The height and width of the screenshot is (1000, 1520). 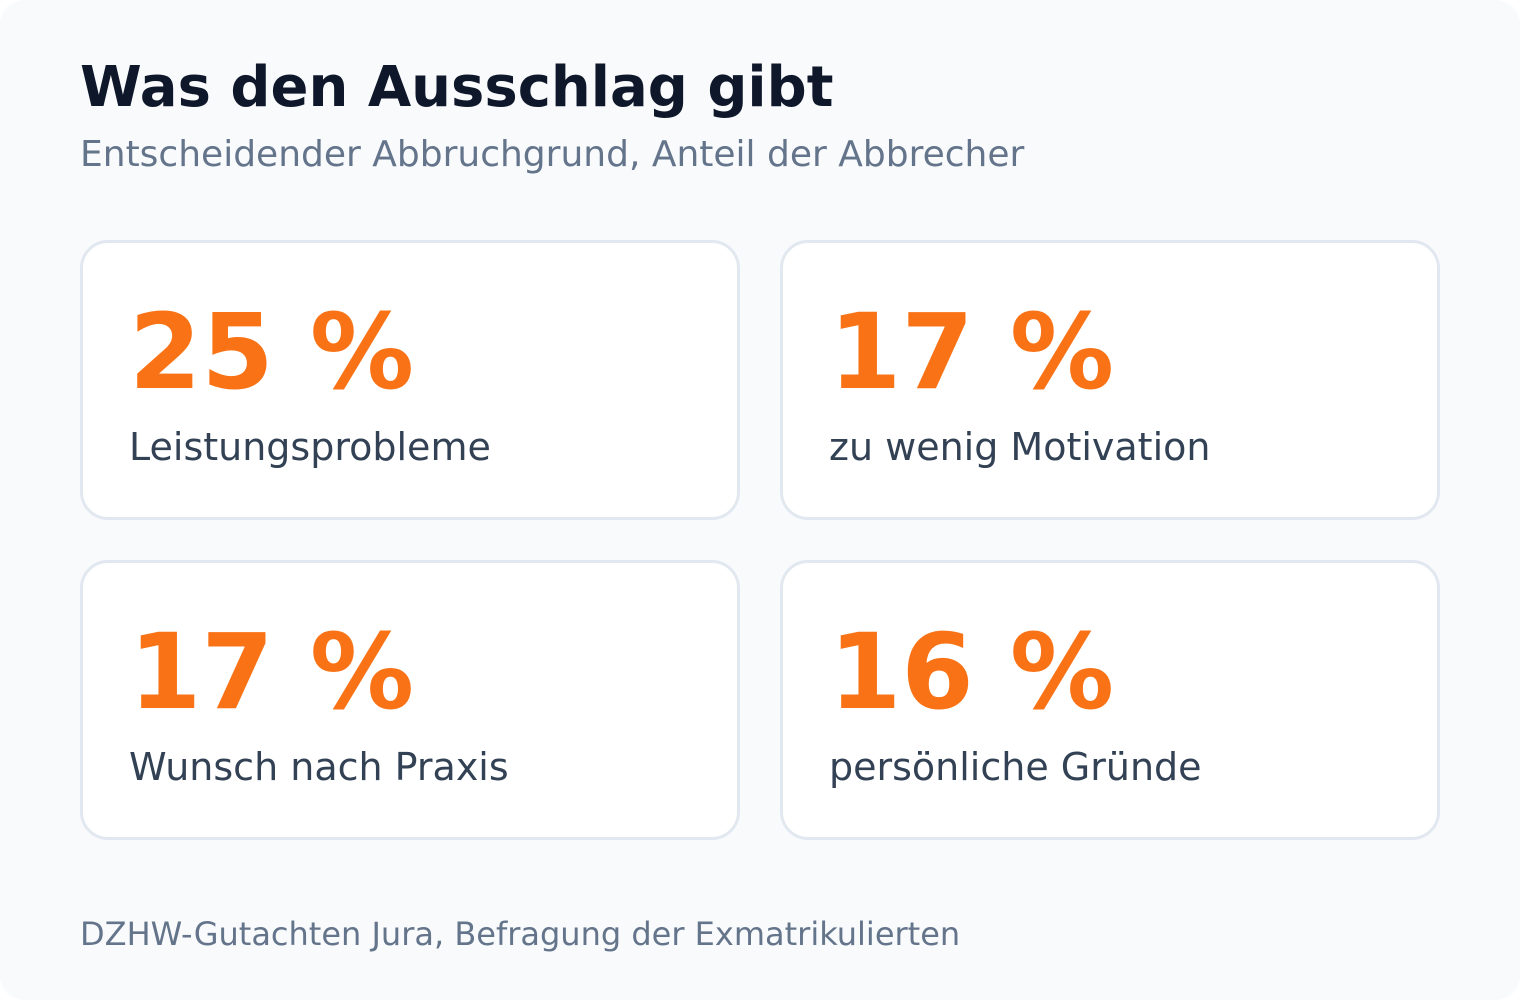 I want to click on stat-label: Leistungsprobleme, so click(x=310, y=447).